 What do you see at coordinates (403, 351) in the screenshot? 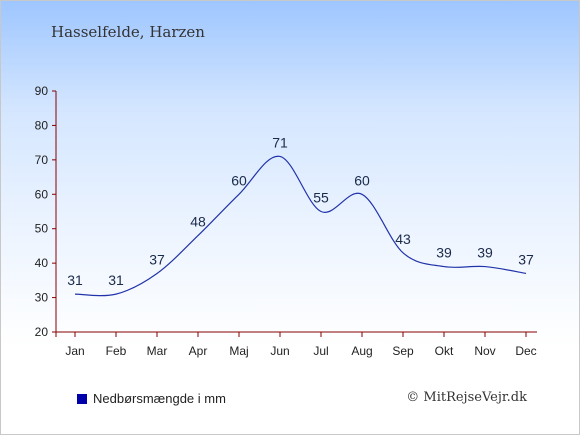
I see `x-tick-label: Sep` at bounding box center [403, 351].